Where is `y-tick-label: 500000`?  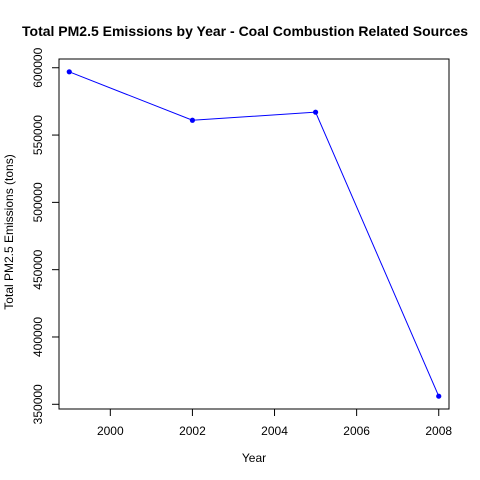 y-tick-label: 500000 is located at coordinates (38, 202).